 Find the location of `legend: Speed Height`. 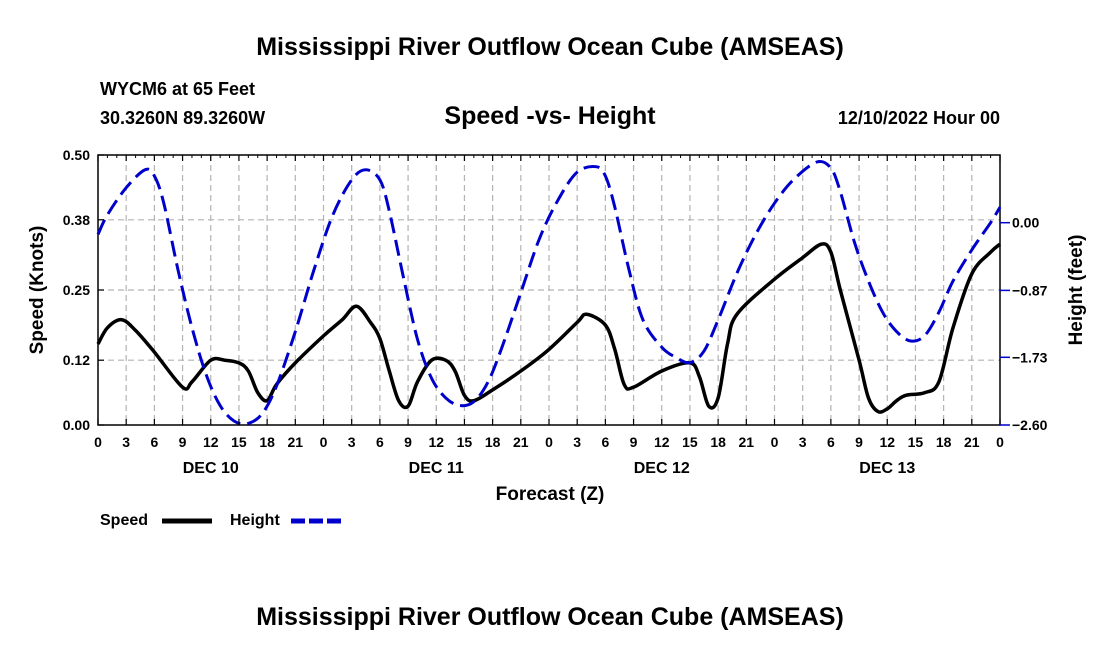

legend: Speed Height is located at coordinates (221, 520).